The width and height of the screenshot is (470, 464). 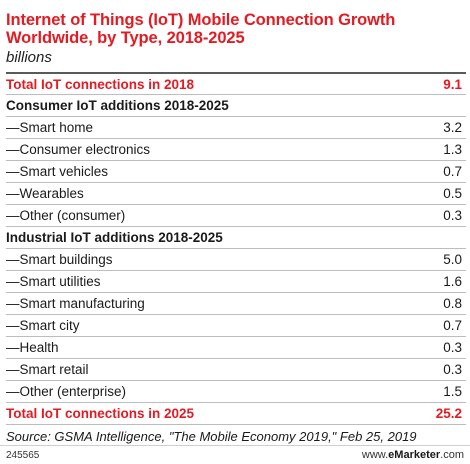 I want to click on brand-name: eMarketer, so click(x=414, y=455).